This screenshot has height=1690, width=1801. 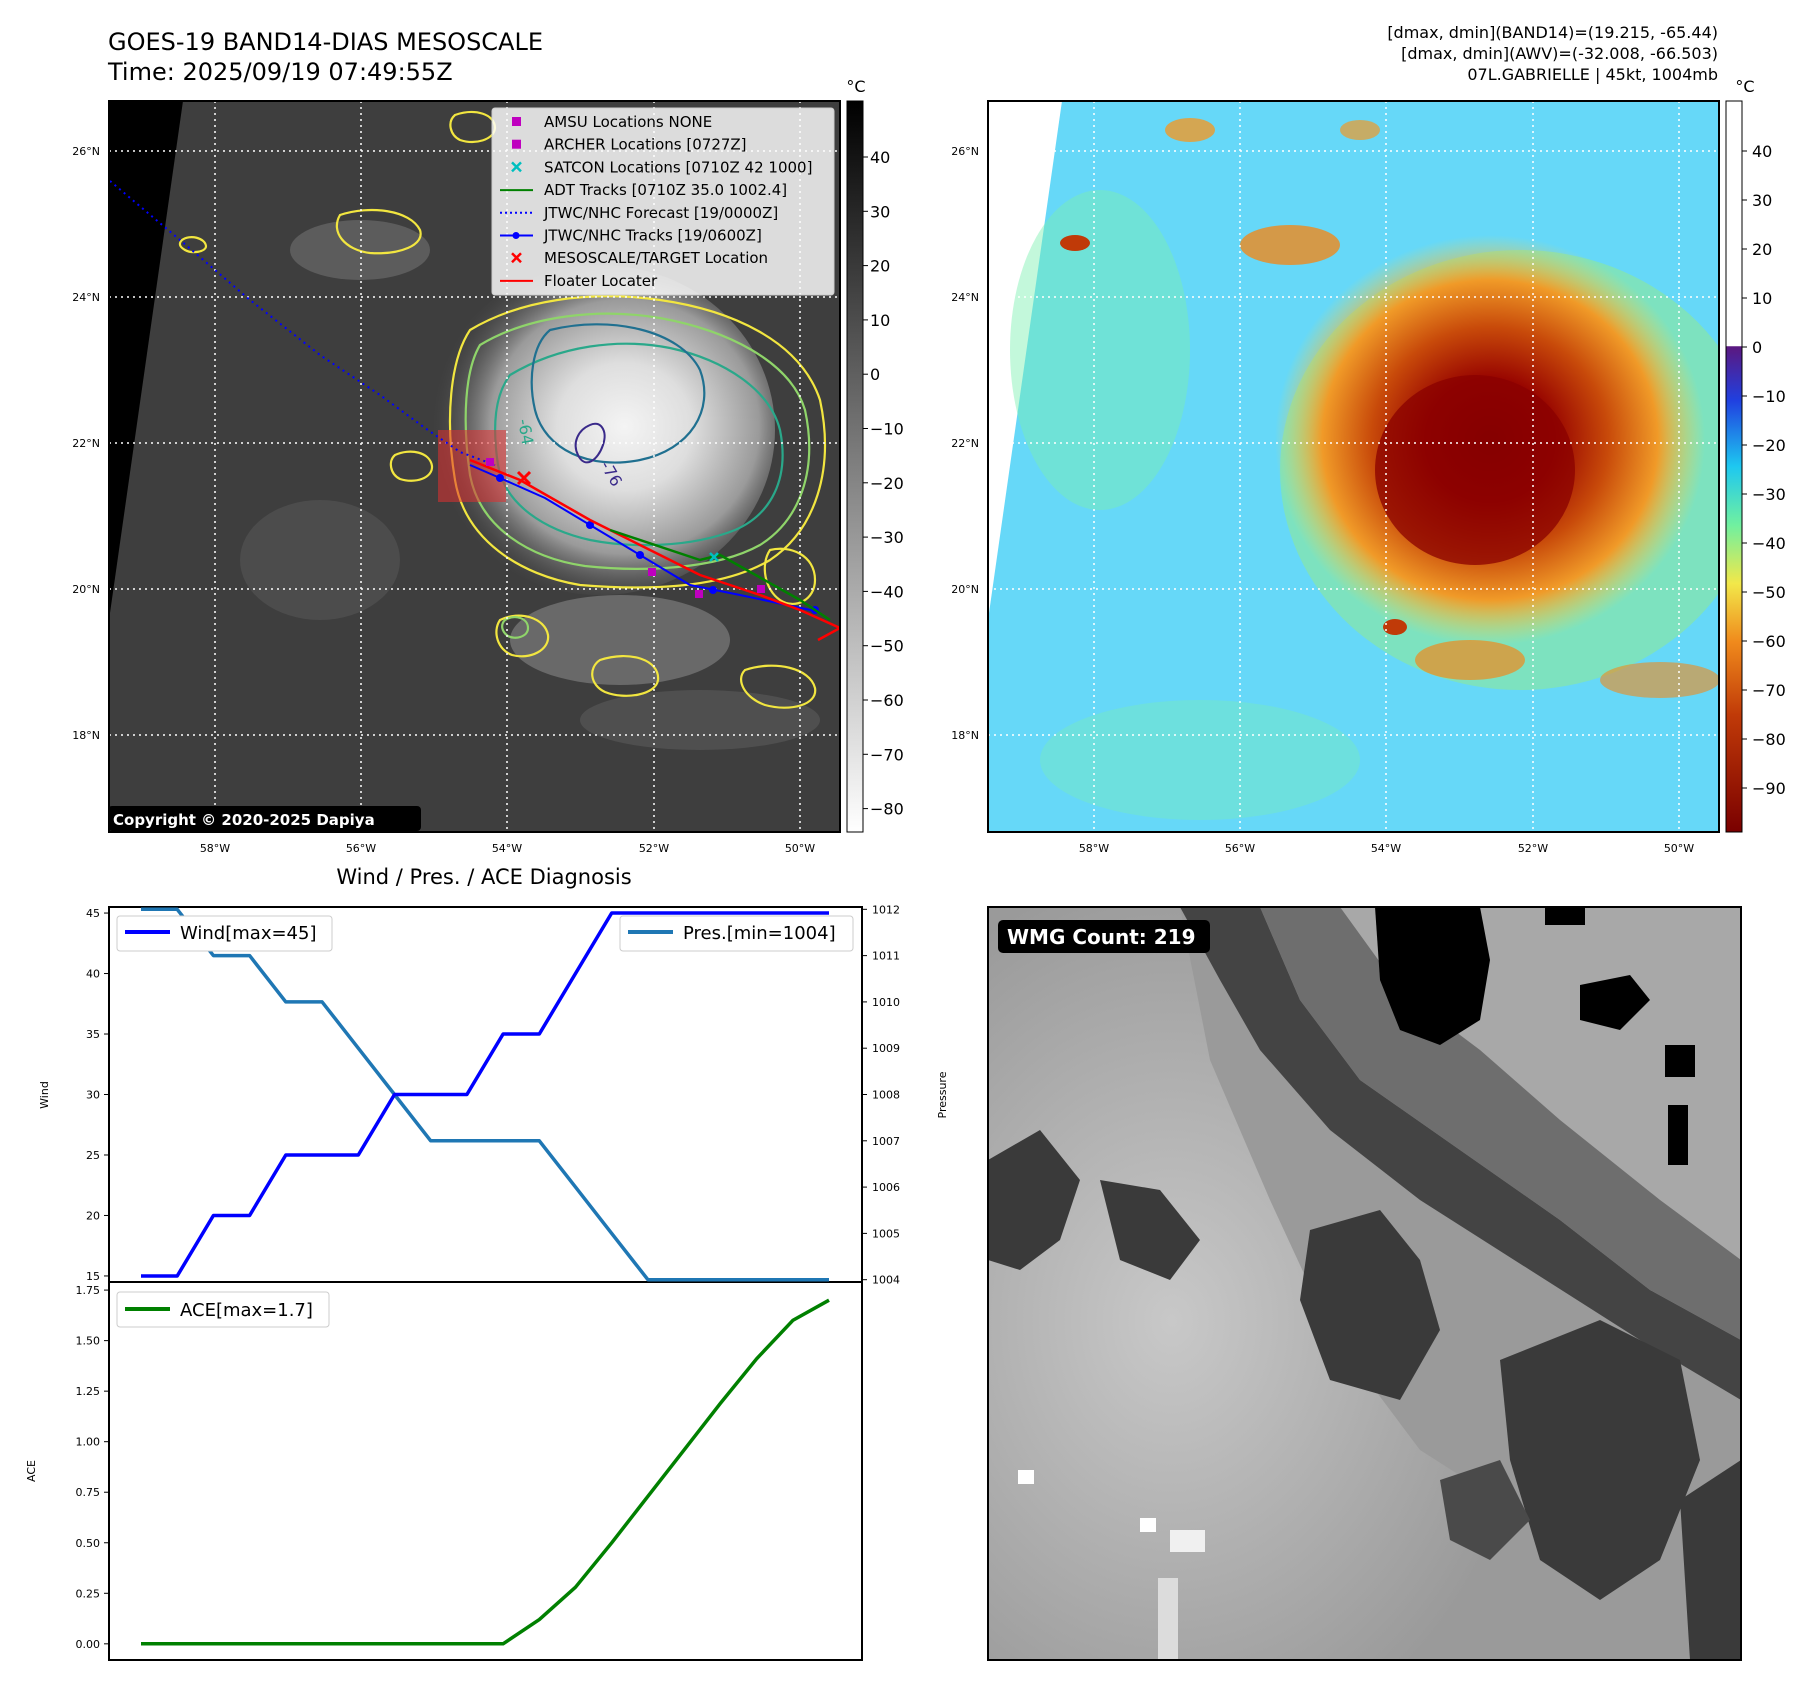 I want to click on colorbar-rainbow, so click(x=1734, y=466).